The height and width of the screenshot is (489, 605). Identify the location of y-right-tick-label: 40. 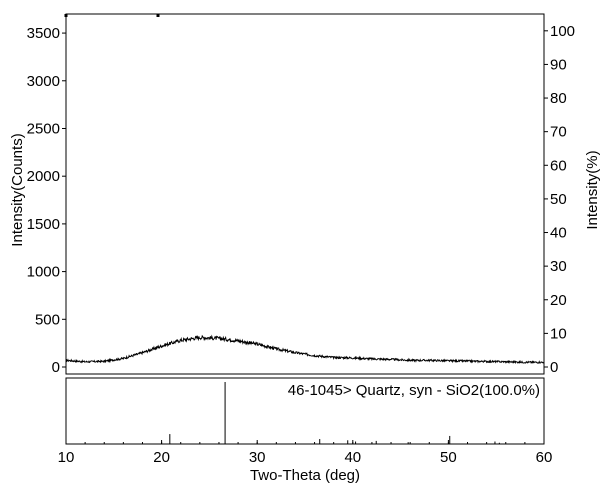
(558, 233).